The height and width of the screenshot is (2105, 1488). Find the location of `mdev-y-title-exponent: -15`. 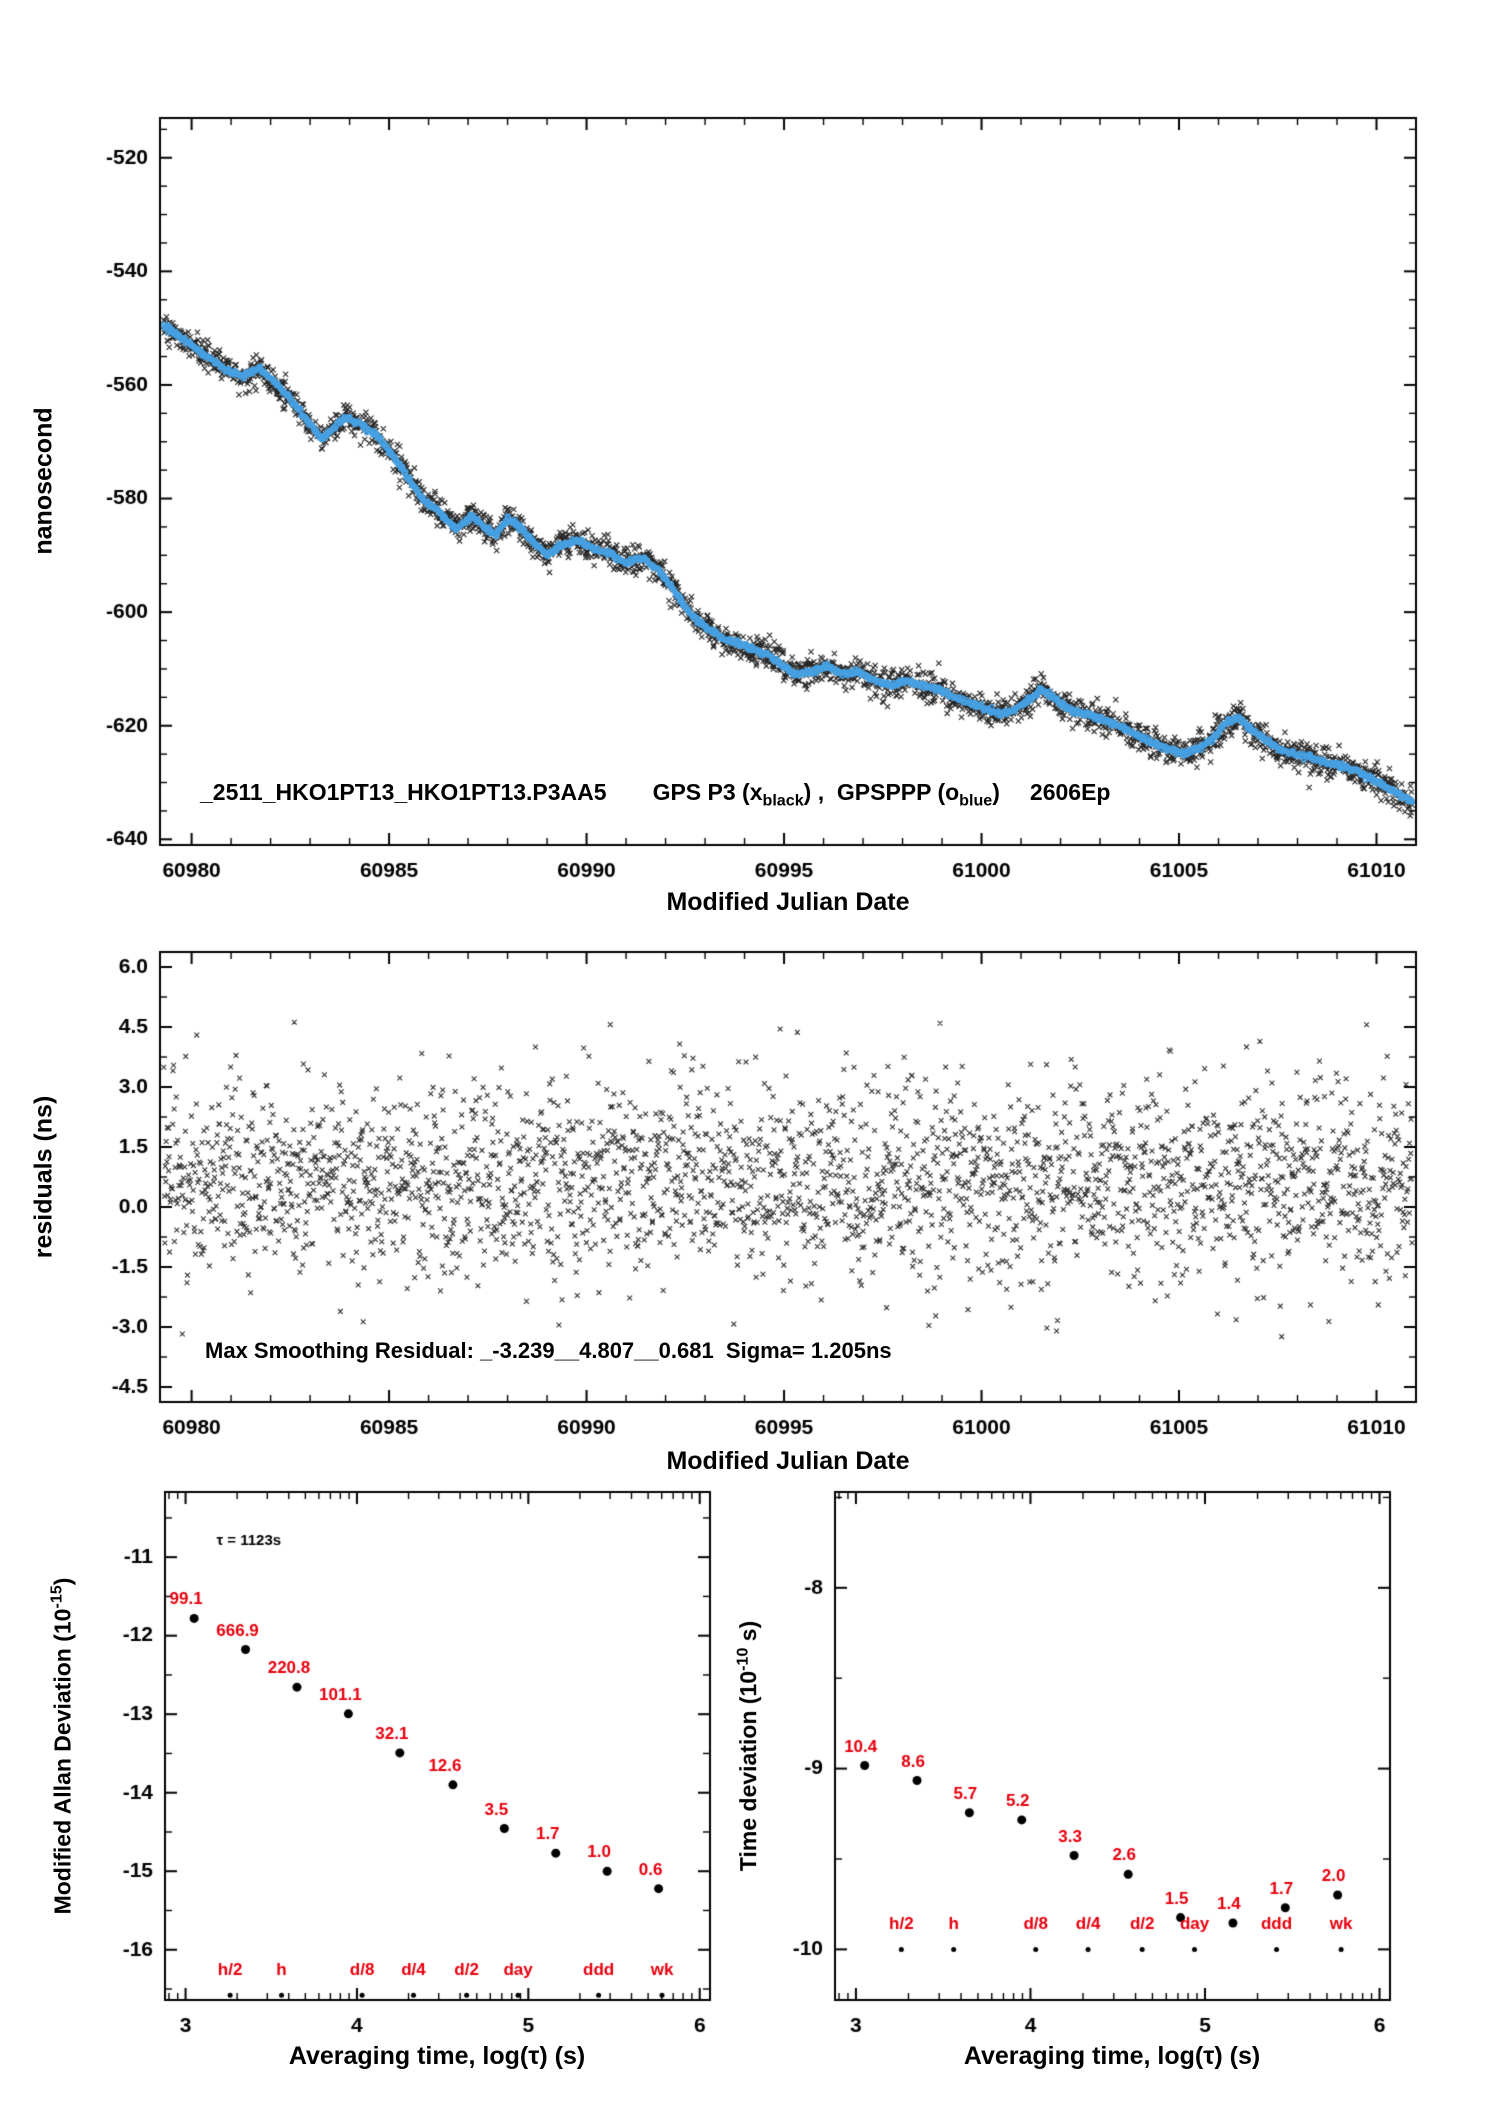

mdev-y-title-exponent: -15 is located at coordinates (56, 1597).